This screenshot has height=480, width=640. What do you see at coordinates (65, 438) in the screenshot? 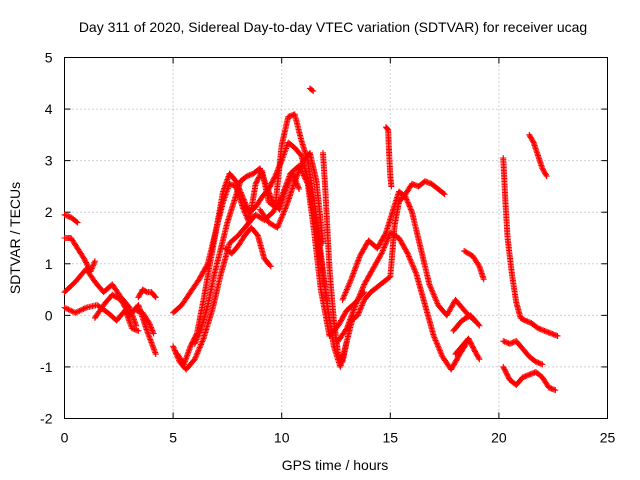
I see `x-tick-label: 0` at bounding box center [65, 438].